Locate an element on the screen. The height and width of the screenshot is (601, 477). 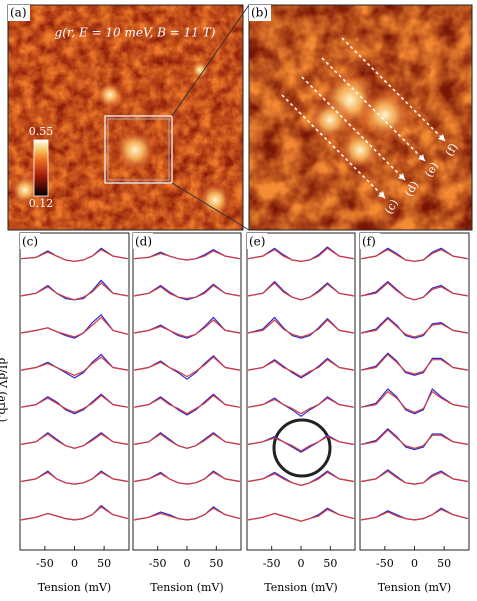
panel-label: (f) is located at coordinates (369, 242).